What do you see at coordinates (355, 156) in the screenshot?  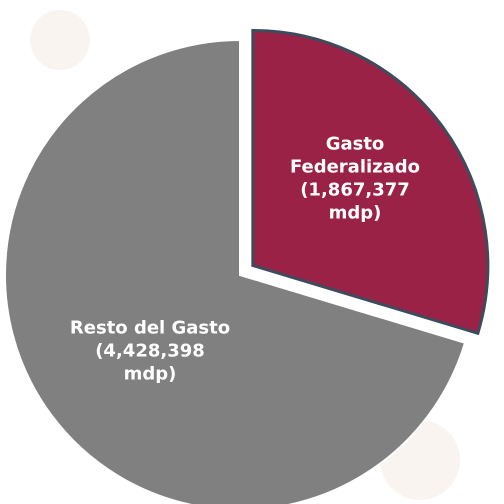 I see `slice-label: Gasto Federalizado` at bounding box center [355, 156].